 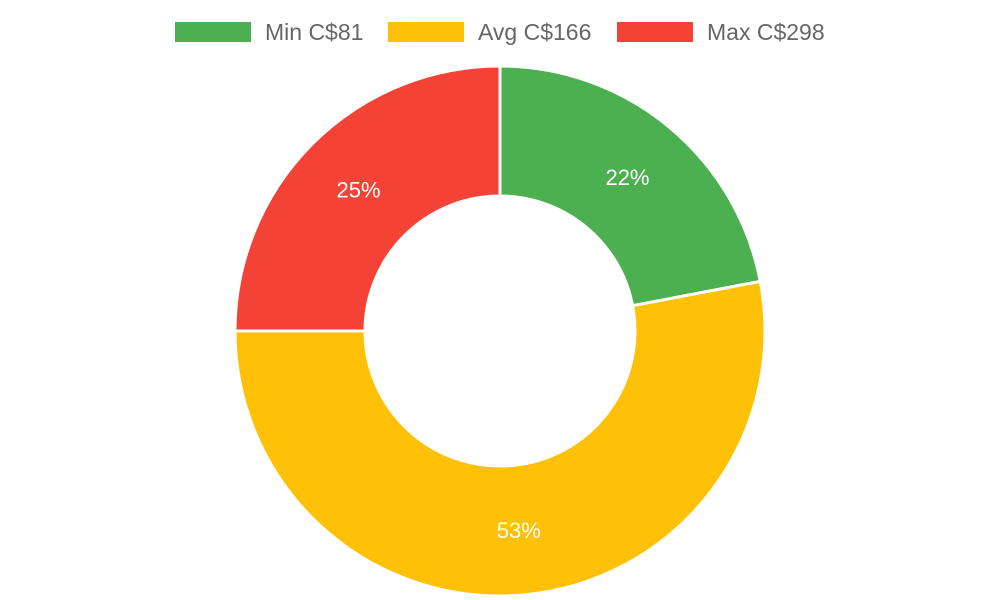 What do you see at coordinates (359, 190) in the screenshot?
I see `slice-value-label-2: 25%` at bounding box center [359, 190].